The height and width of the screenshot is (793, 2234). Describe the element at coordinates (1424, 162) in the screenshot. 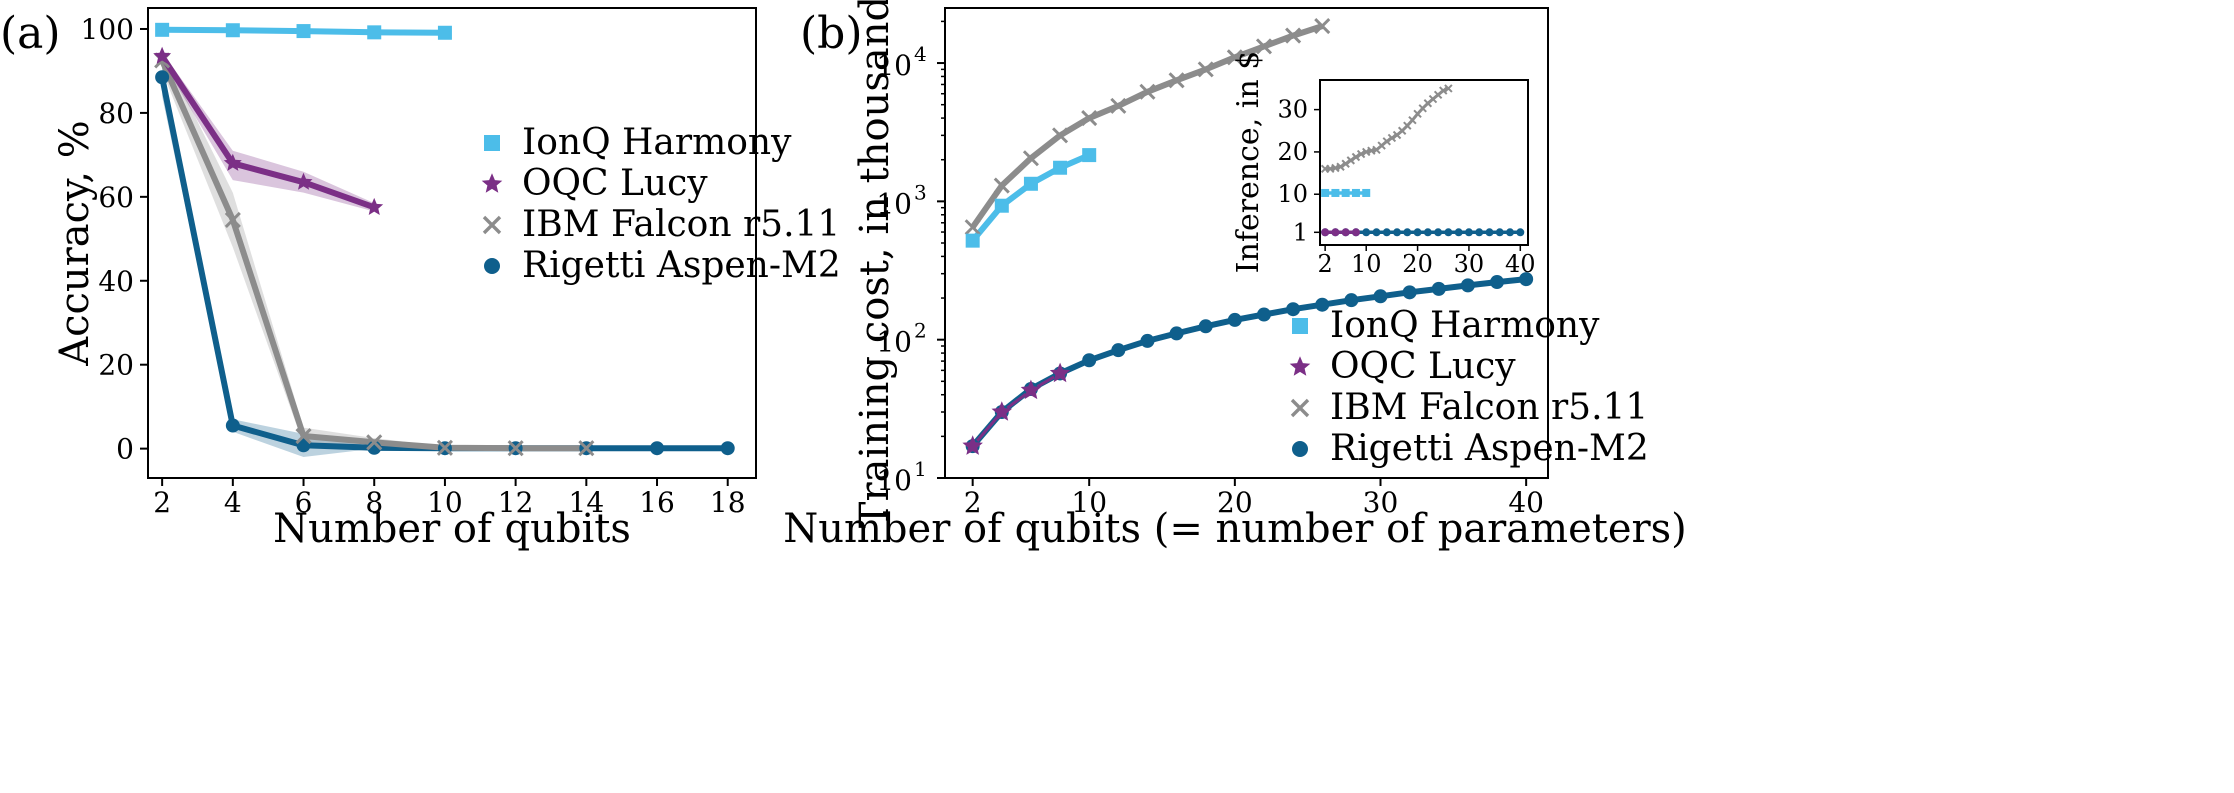

I see `inset-background` at that location.